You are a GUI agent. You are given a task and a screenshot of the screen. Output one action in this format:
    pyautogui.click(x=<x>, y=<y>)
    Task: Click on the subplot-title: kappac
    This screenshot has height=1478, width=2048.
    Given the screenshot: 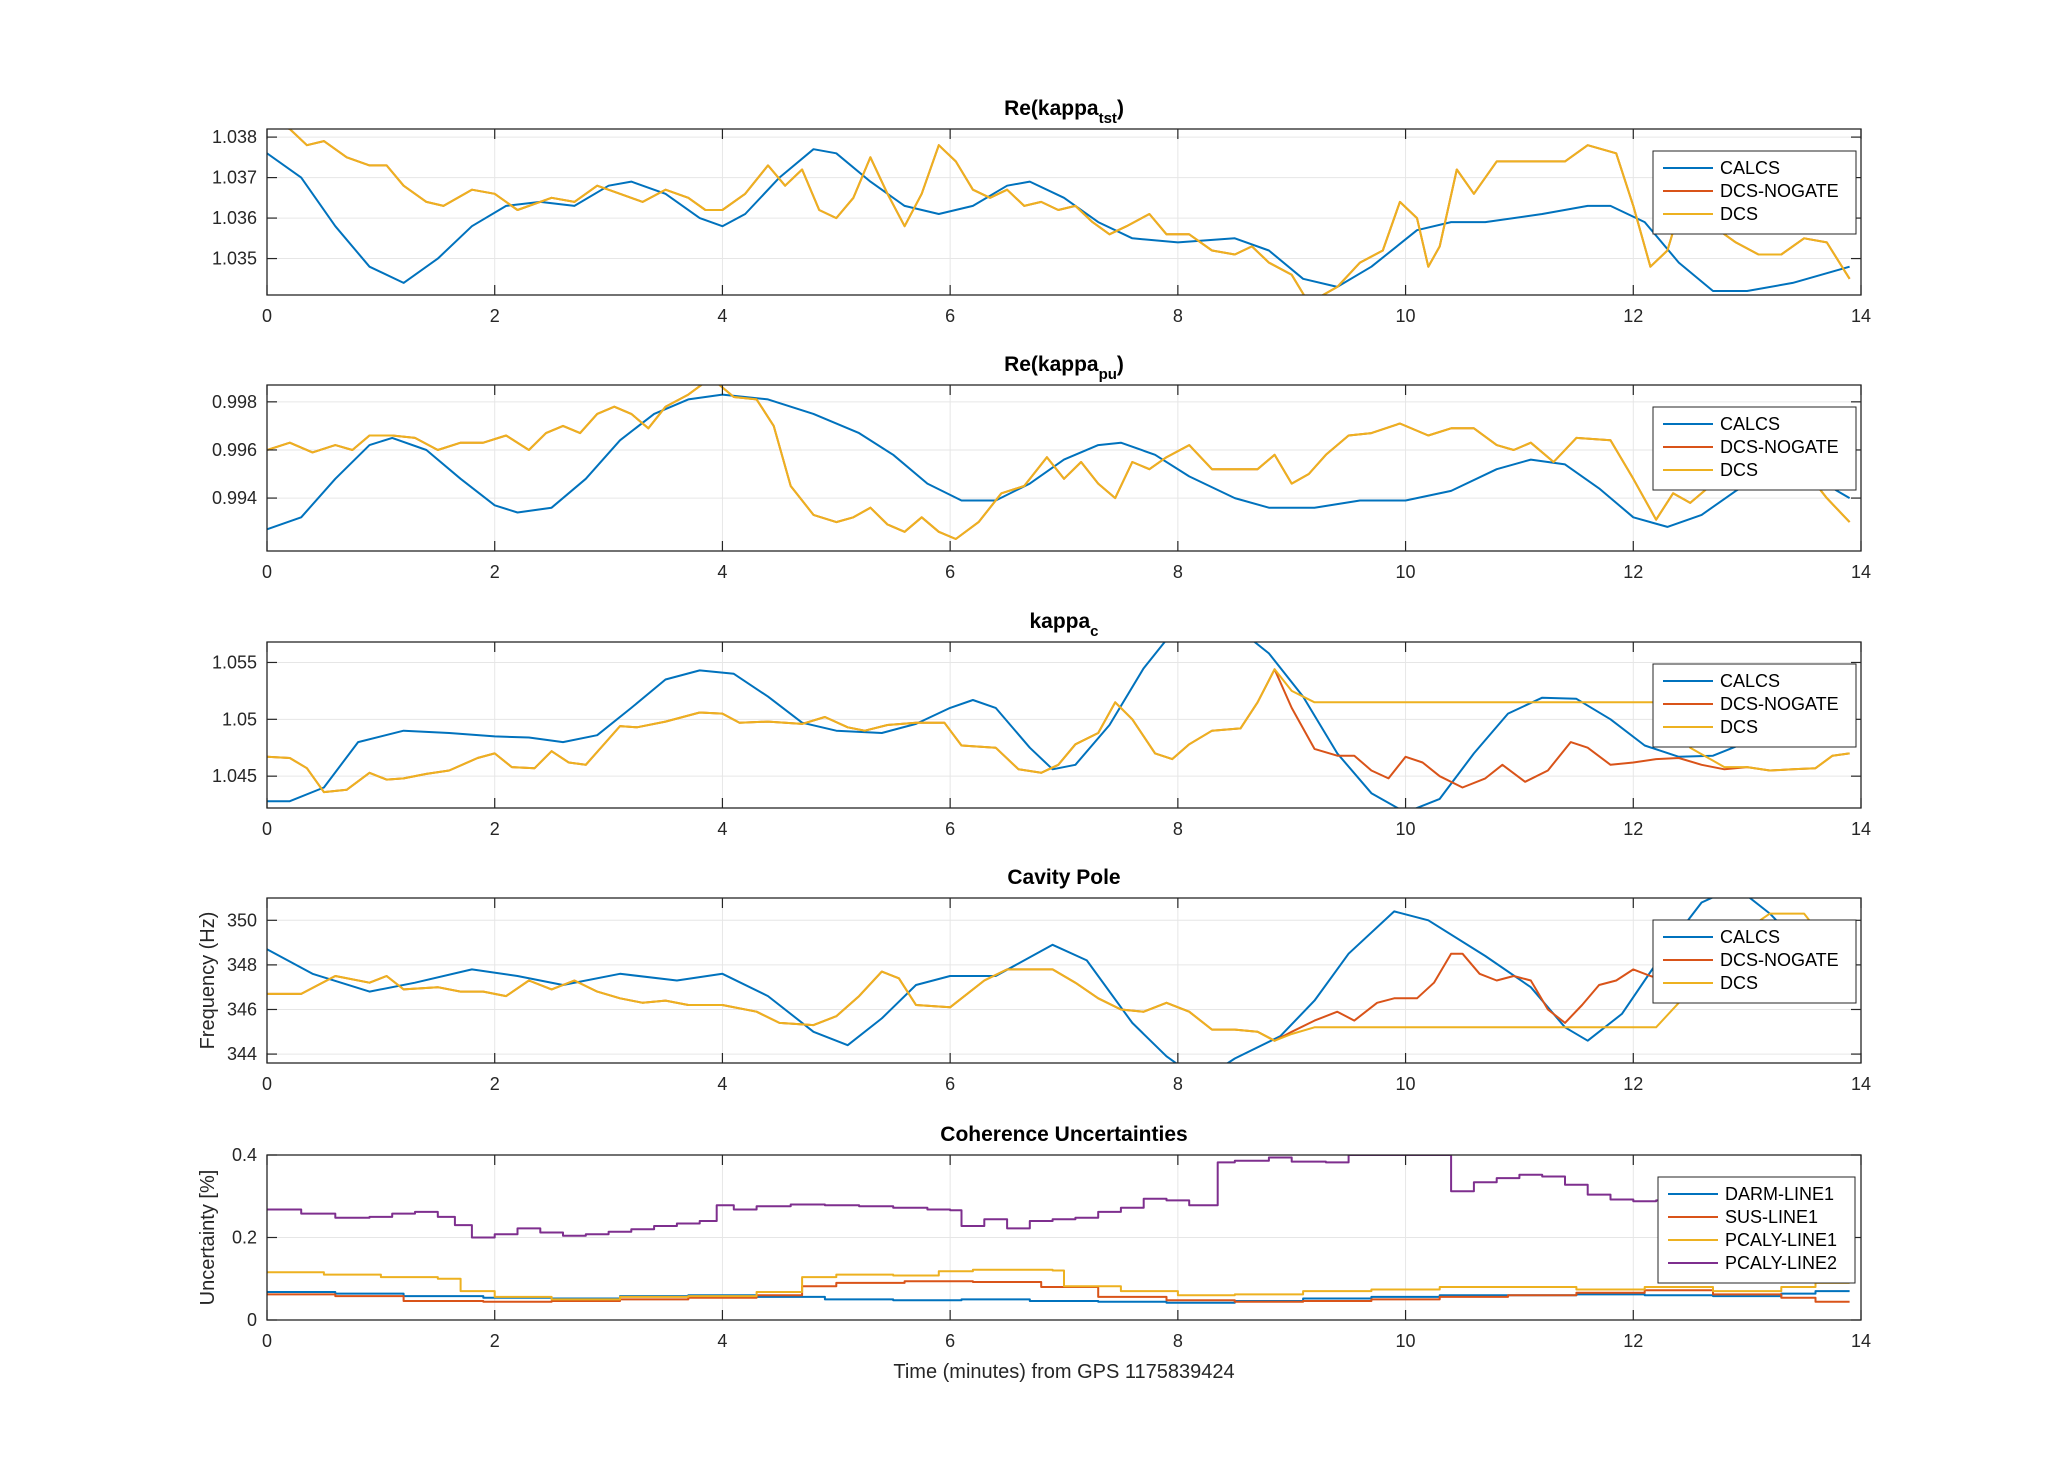 What is the action you would take?
    pyautogui.click(x=1063, y=625)
    